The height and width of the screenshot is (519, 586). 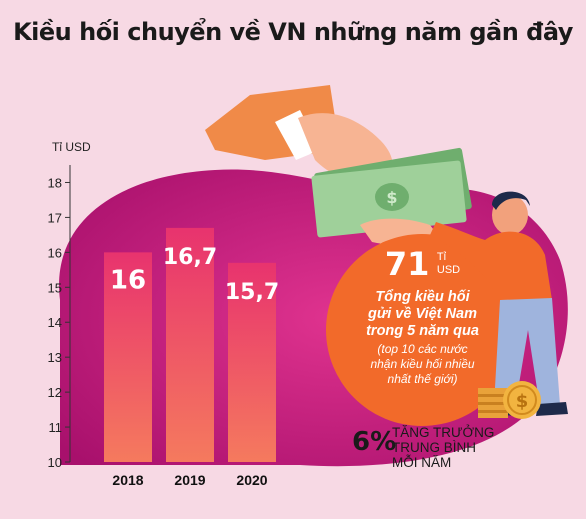 I want to click on bar-2019, so click(x=190, y=344).